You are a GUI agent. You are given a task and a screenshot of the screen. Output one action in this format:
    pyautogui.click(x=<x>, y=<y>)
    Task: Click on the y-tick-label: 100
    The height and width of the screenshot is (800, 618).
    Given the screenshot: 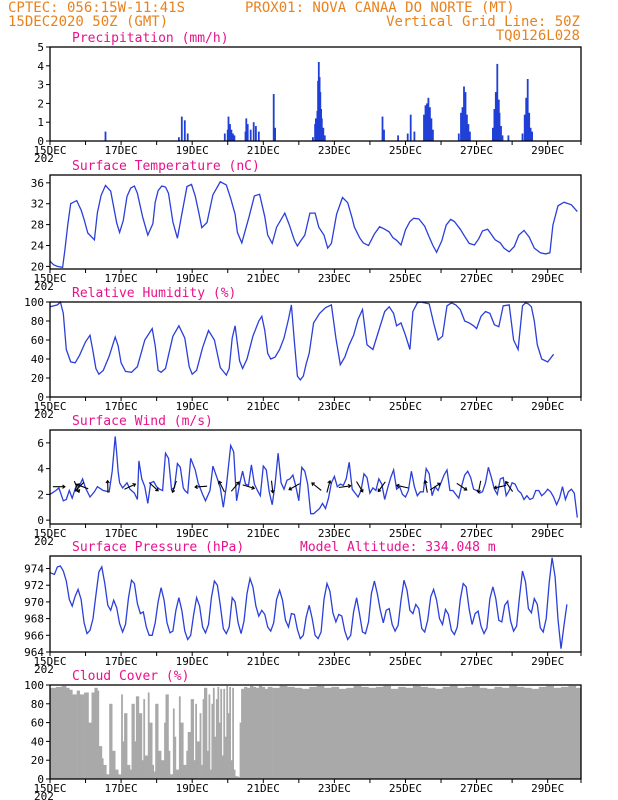 What is the action you would take?
    pyautogui.click(x=34, y=685)
    